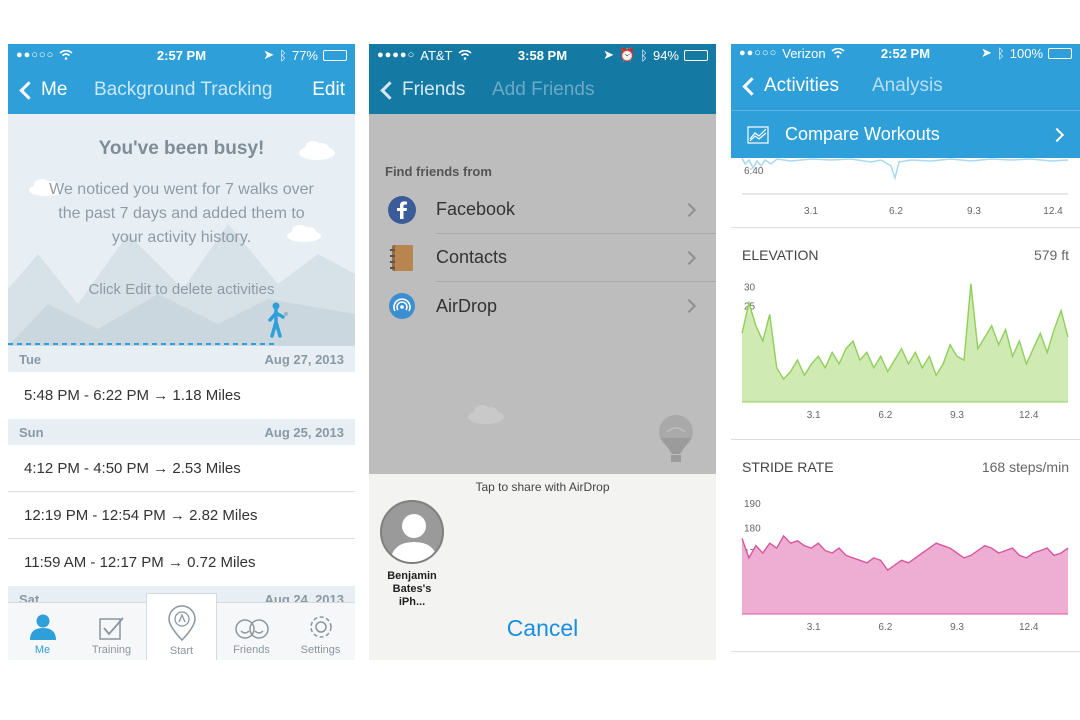  What do you see at coordinates (42, 631) in the screenshot?
I see `tab-me: Me` at bounding box center [42, 631].